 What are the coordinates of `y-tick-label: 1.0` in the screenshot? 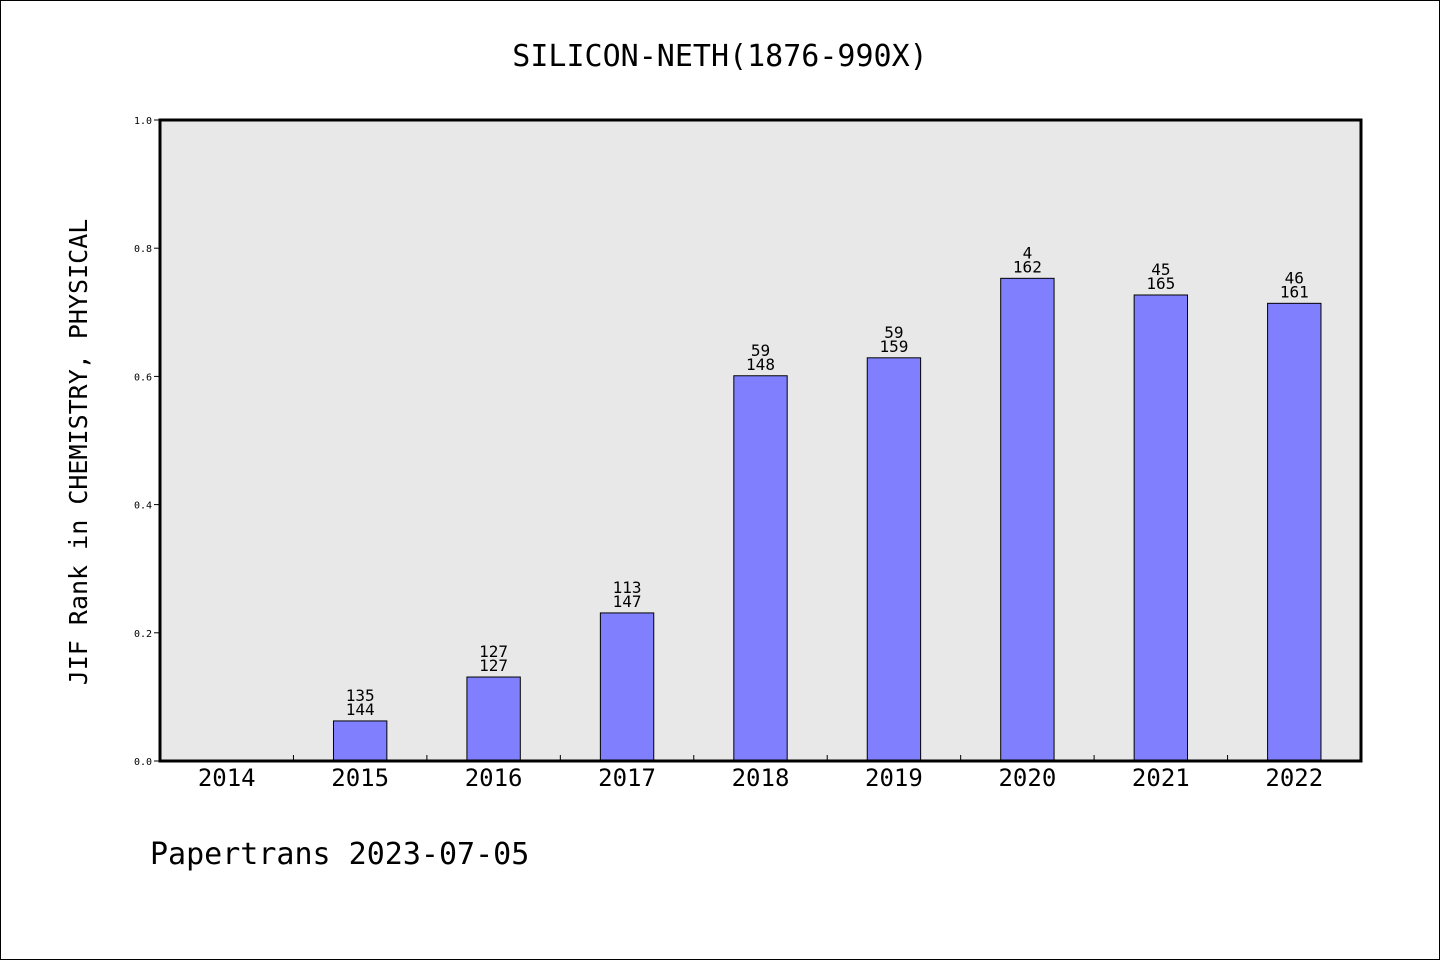 It's located at (143, 121).